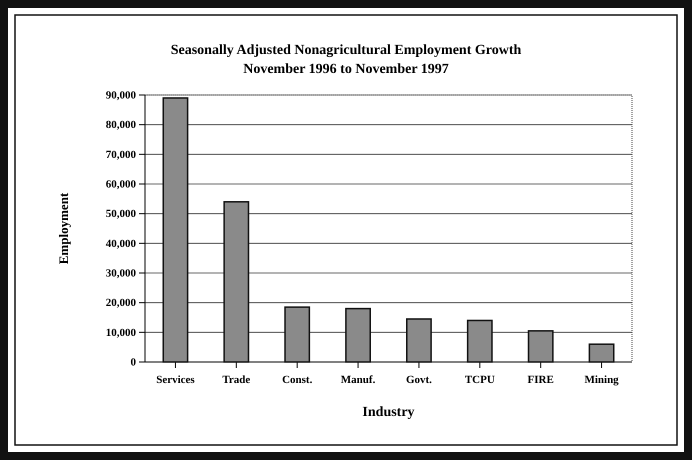 The width and height of the screenshot is (692, 460). What do you see at coordinates (297, 380) in the screenshot?
I see `x-tick-label: Const.` at bounding box center [297, 380].